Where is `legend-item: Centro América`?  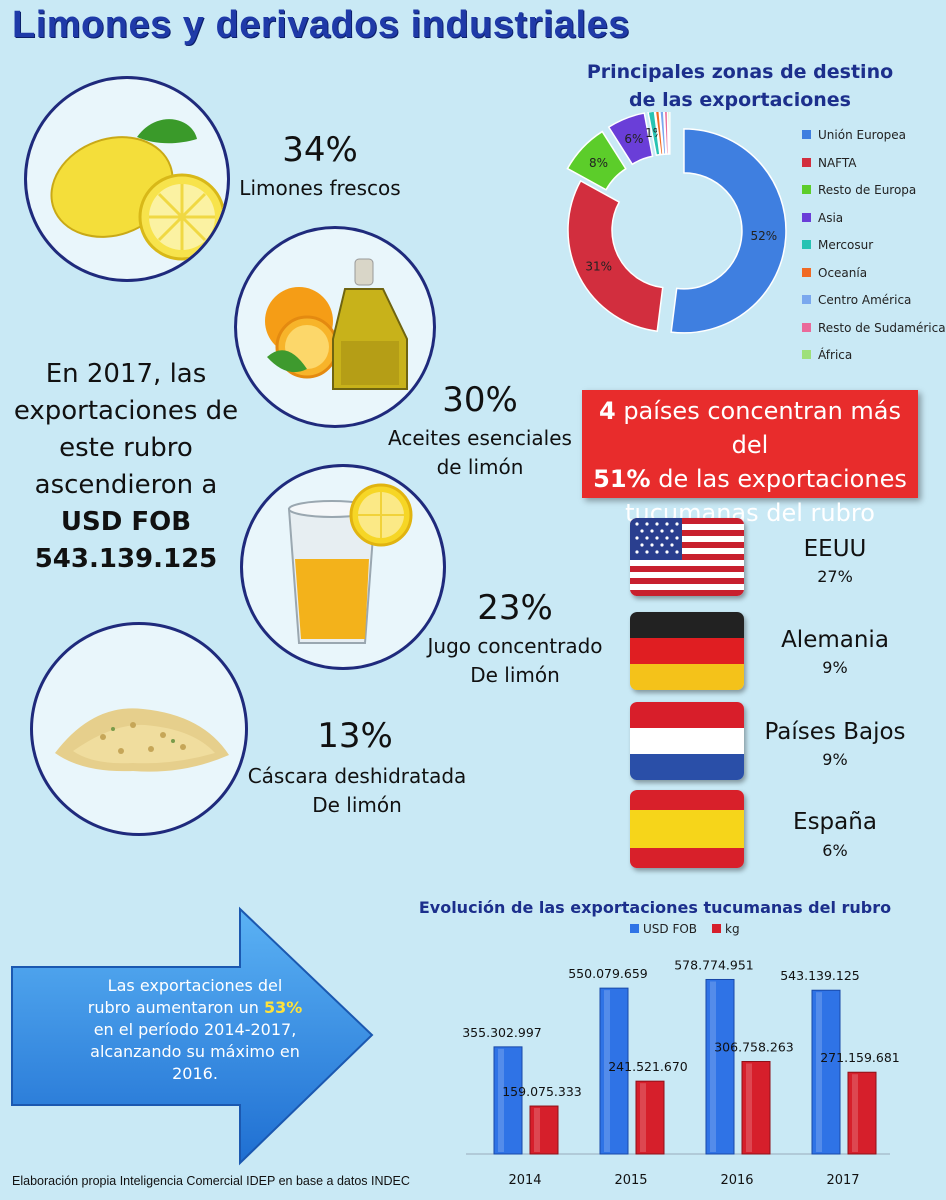
legend-item: Centro América is located at coordinates (856, 300).